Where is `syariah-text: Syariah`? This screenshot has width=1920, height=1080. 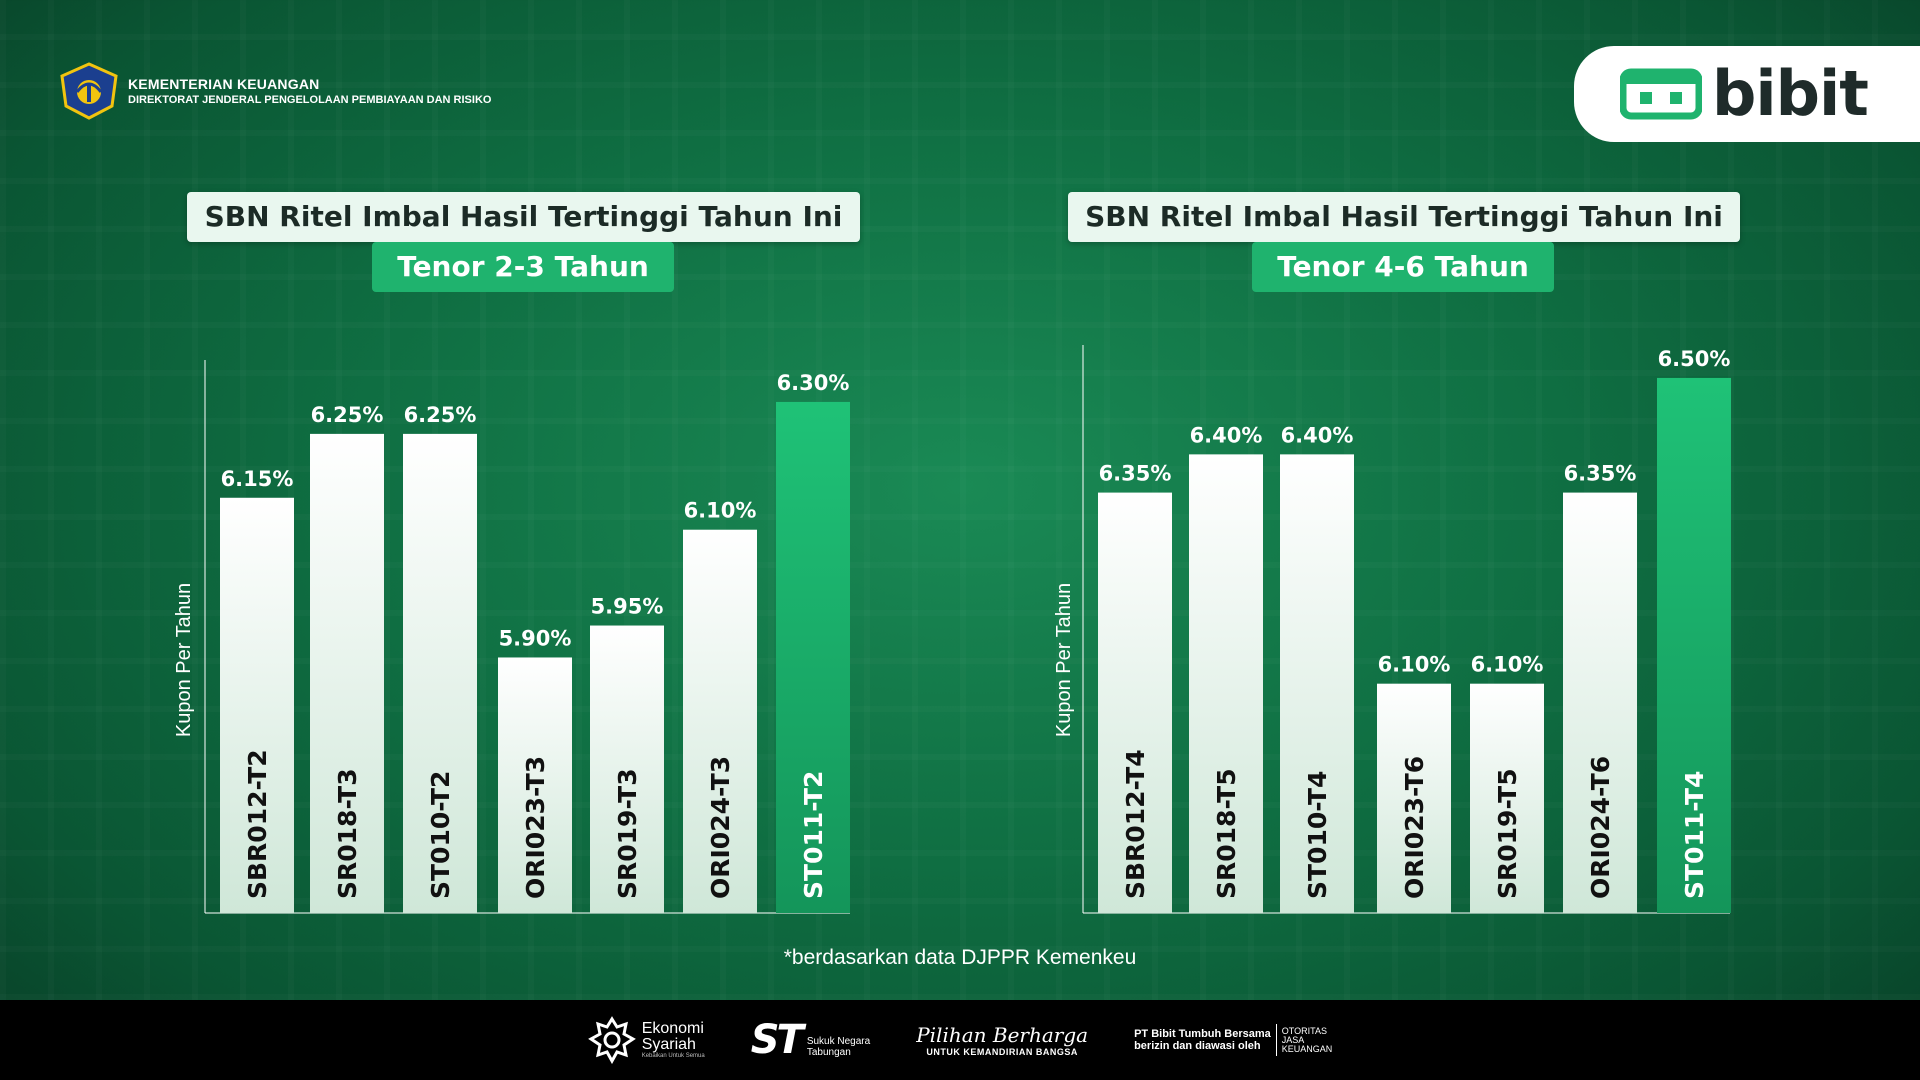
syariah-text: Syariah is located at coordinates (668, 1044).